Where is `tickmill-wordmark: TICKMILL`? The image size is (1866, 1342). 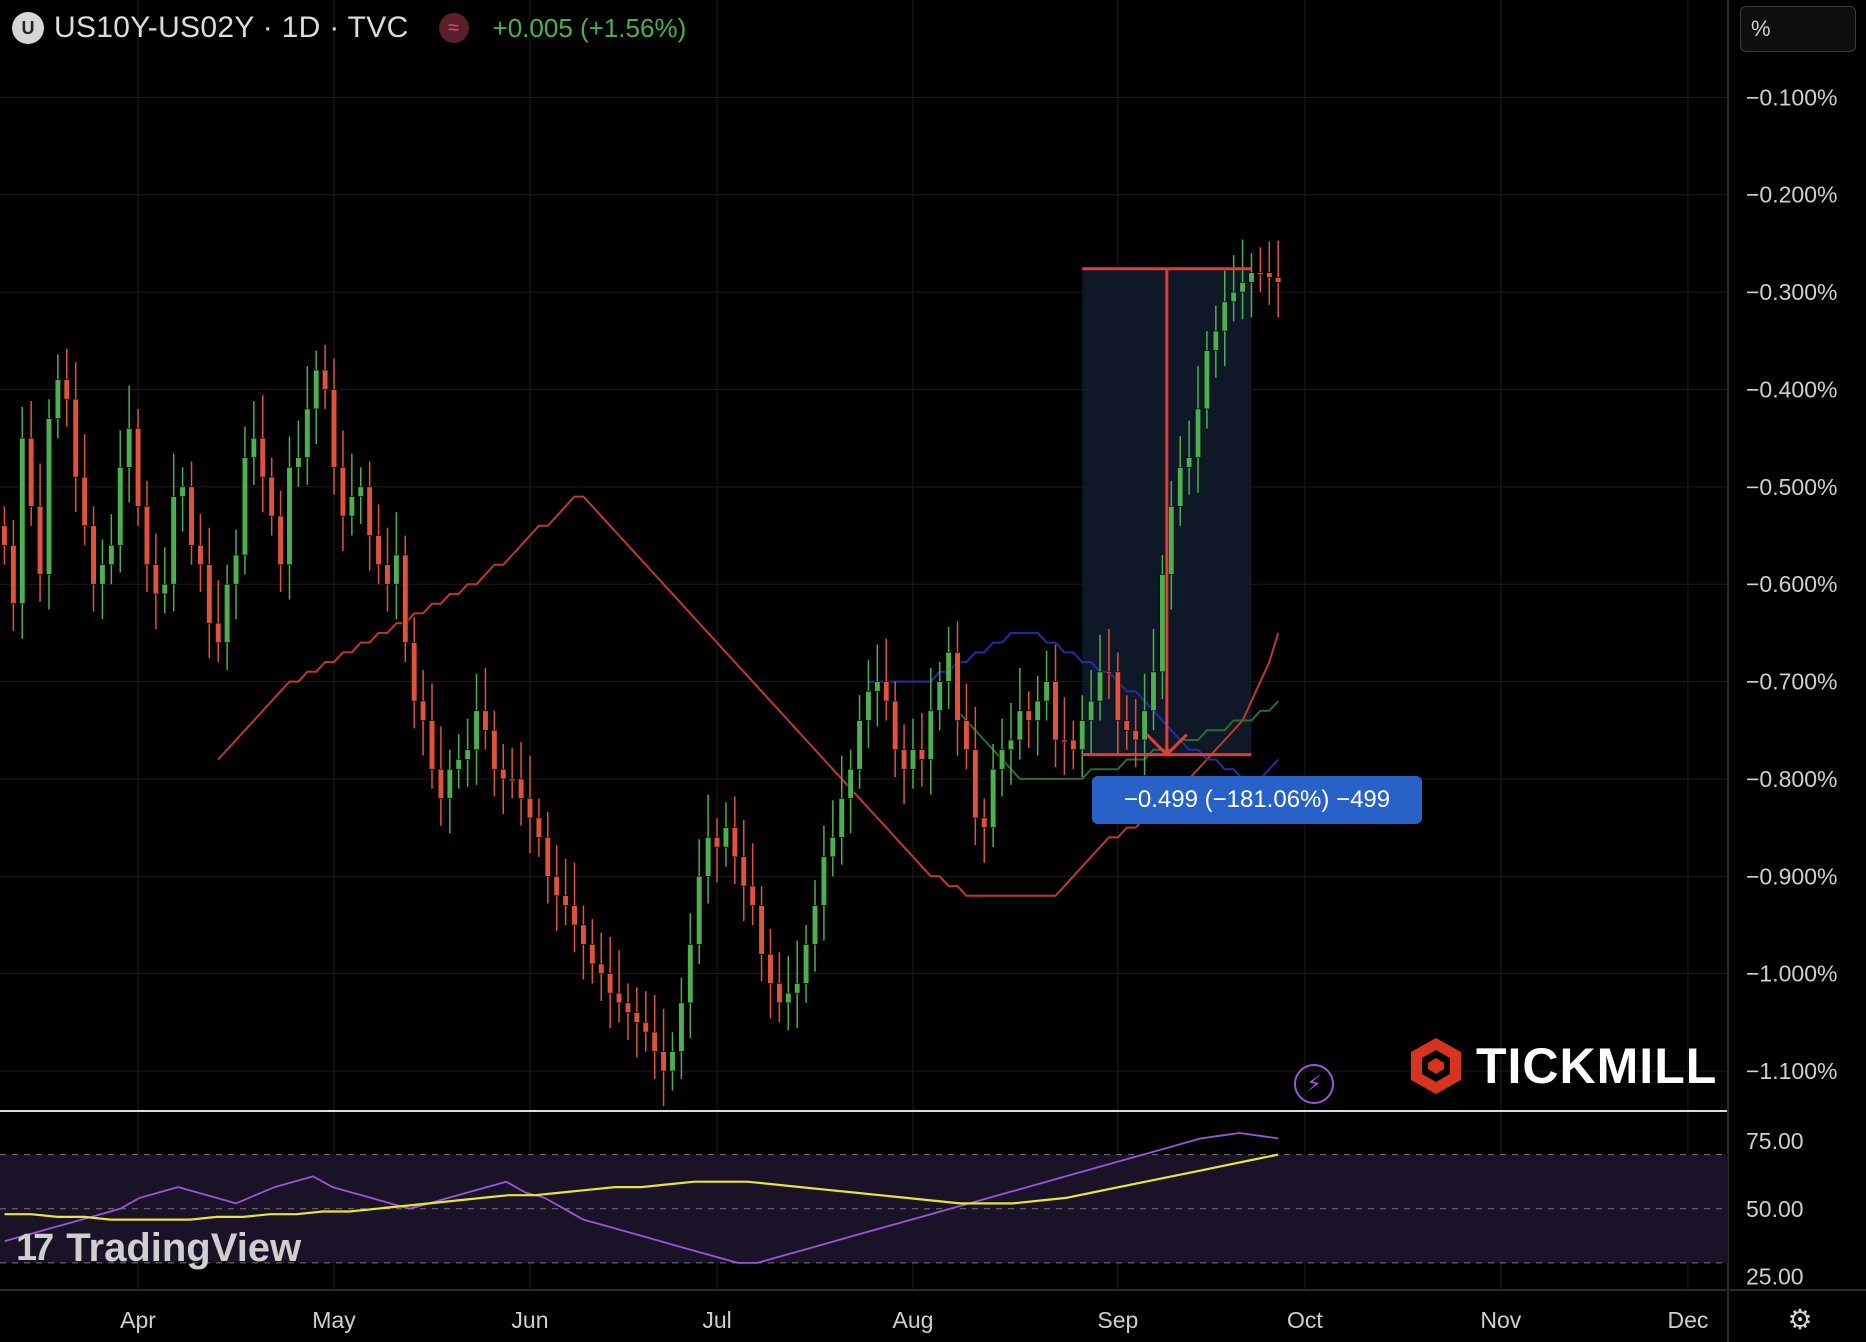 tickmill-wordmark: TICKMILL is located at coordinates (1597, 1066).